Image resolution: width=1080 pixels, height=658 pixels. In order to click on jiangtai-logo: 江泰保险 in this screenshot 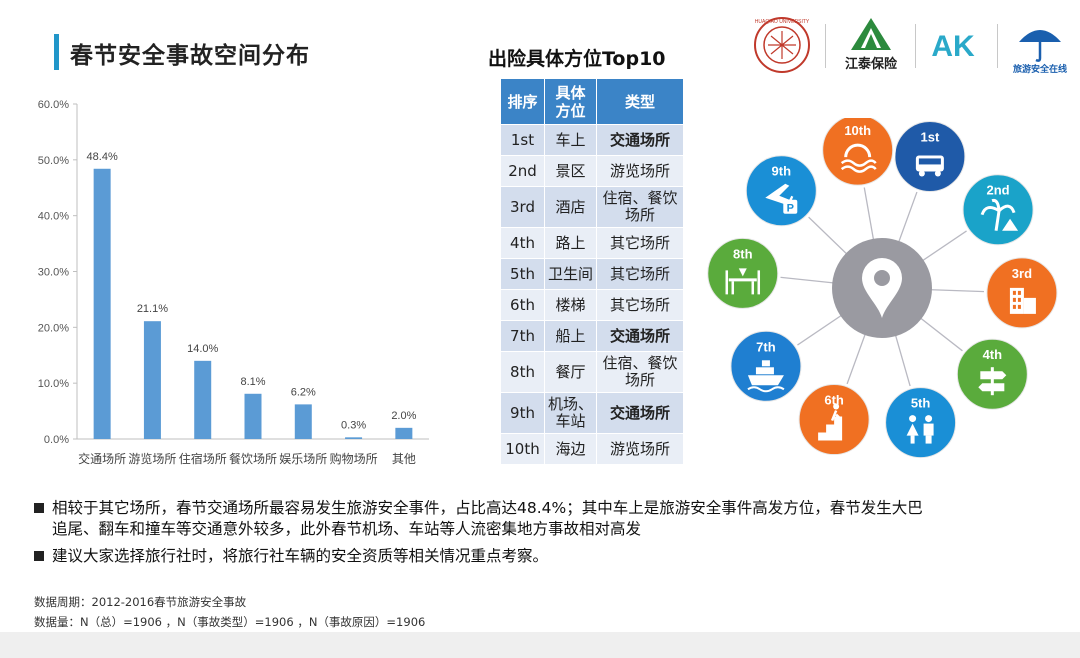, I will do `click(871, 44)`.